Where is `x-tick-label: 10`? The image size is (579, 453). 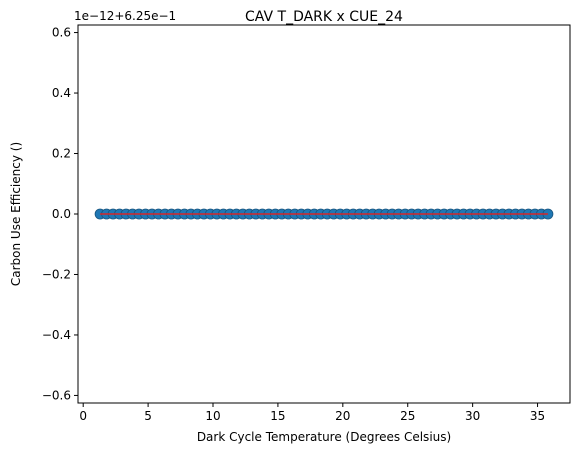 x-tick-label: 10 is located at coordinates (212, 416).